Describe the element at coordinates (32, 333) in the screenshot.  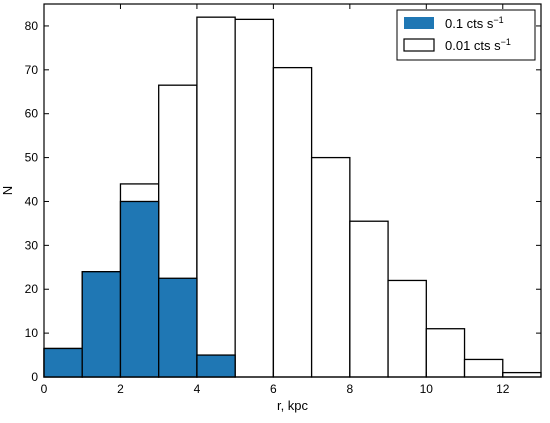
I see `y-tick-label-10: 10` at that location.